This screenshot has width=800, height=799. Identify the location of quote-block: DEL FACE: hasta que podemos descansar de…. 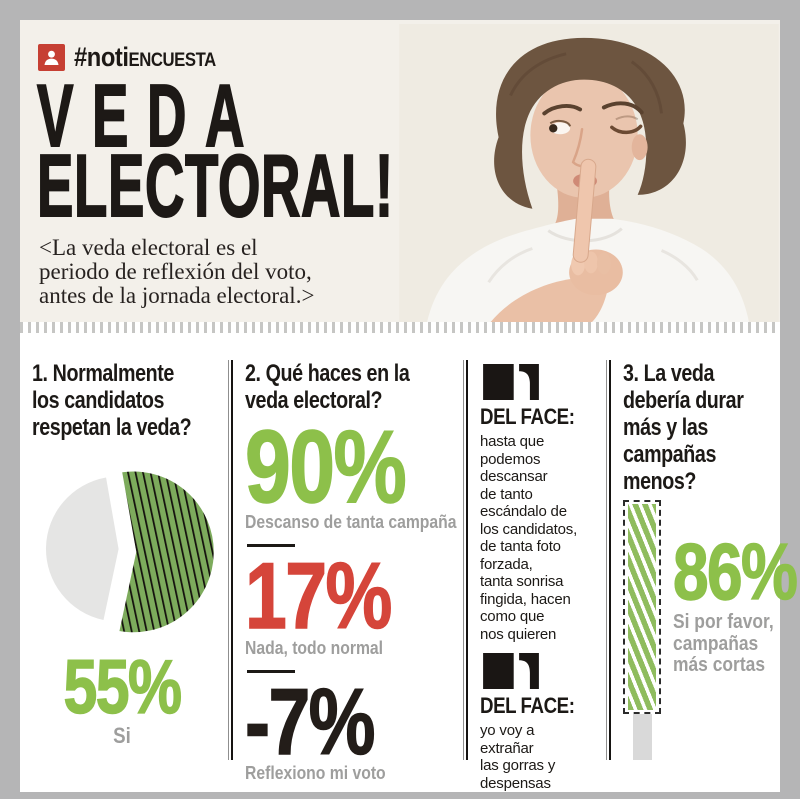
(537, 503).